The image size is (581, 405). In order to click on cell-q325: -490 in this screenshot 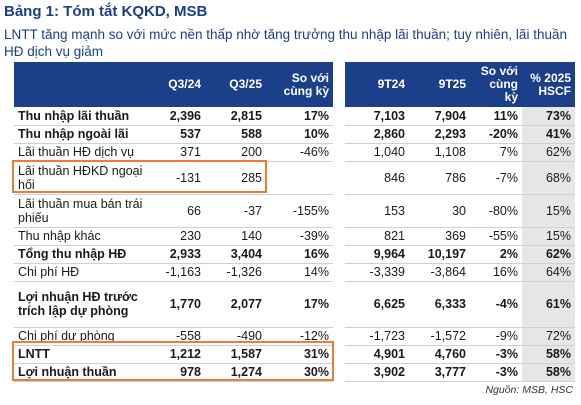, I will do `click(235, 336)`.